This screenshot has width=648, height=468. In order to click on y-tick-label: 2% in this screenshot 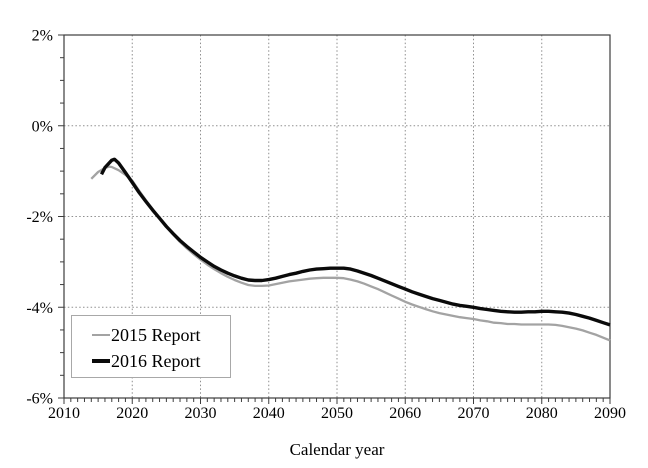, I will do `click(42, 36)`.